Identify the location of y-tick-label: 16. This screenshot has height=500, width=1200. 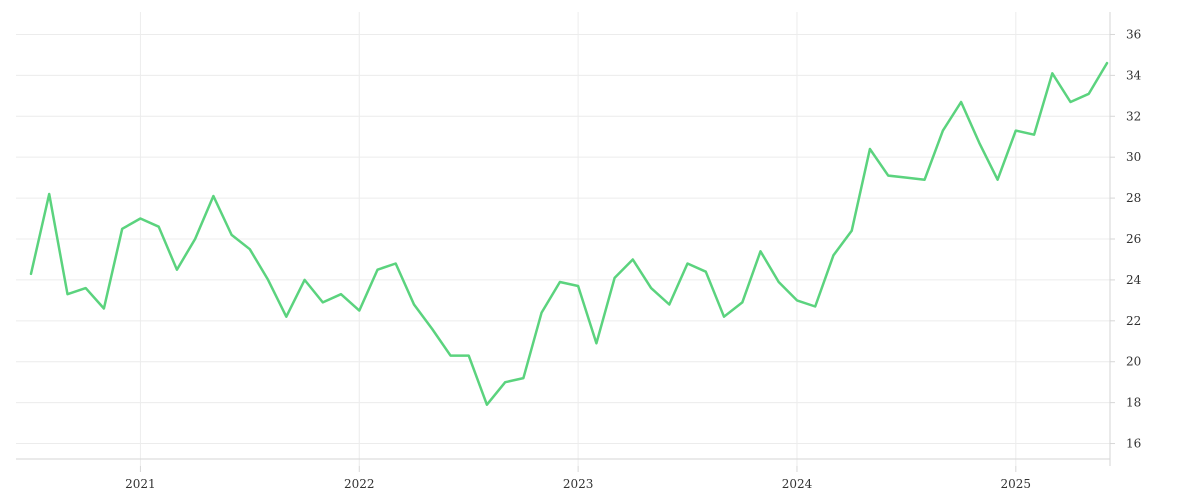
(1133, 444).